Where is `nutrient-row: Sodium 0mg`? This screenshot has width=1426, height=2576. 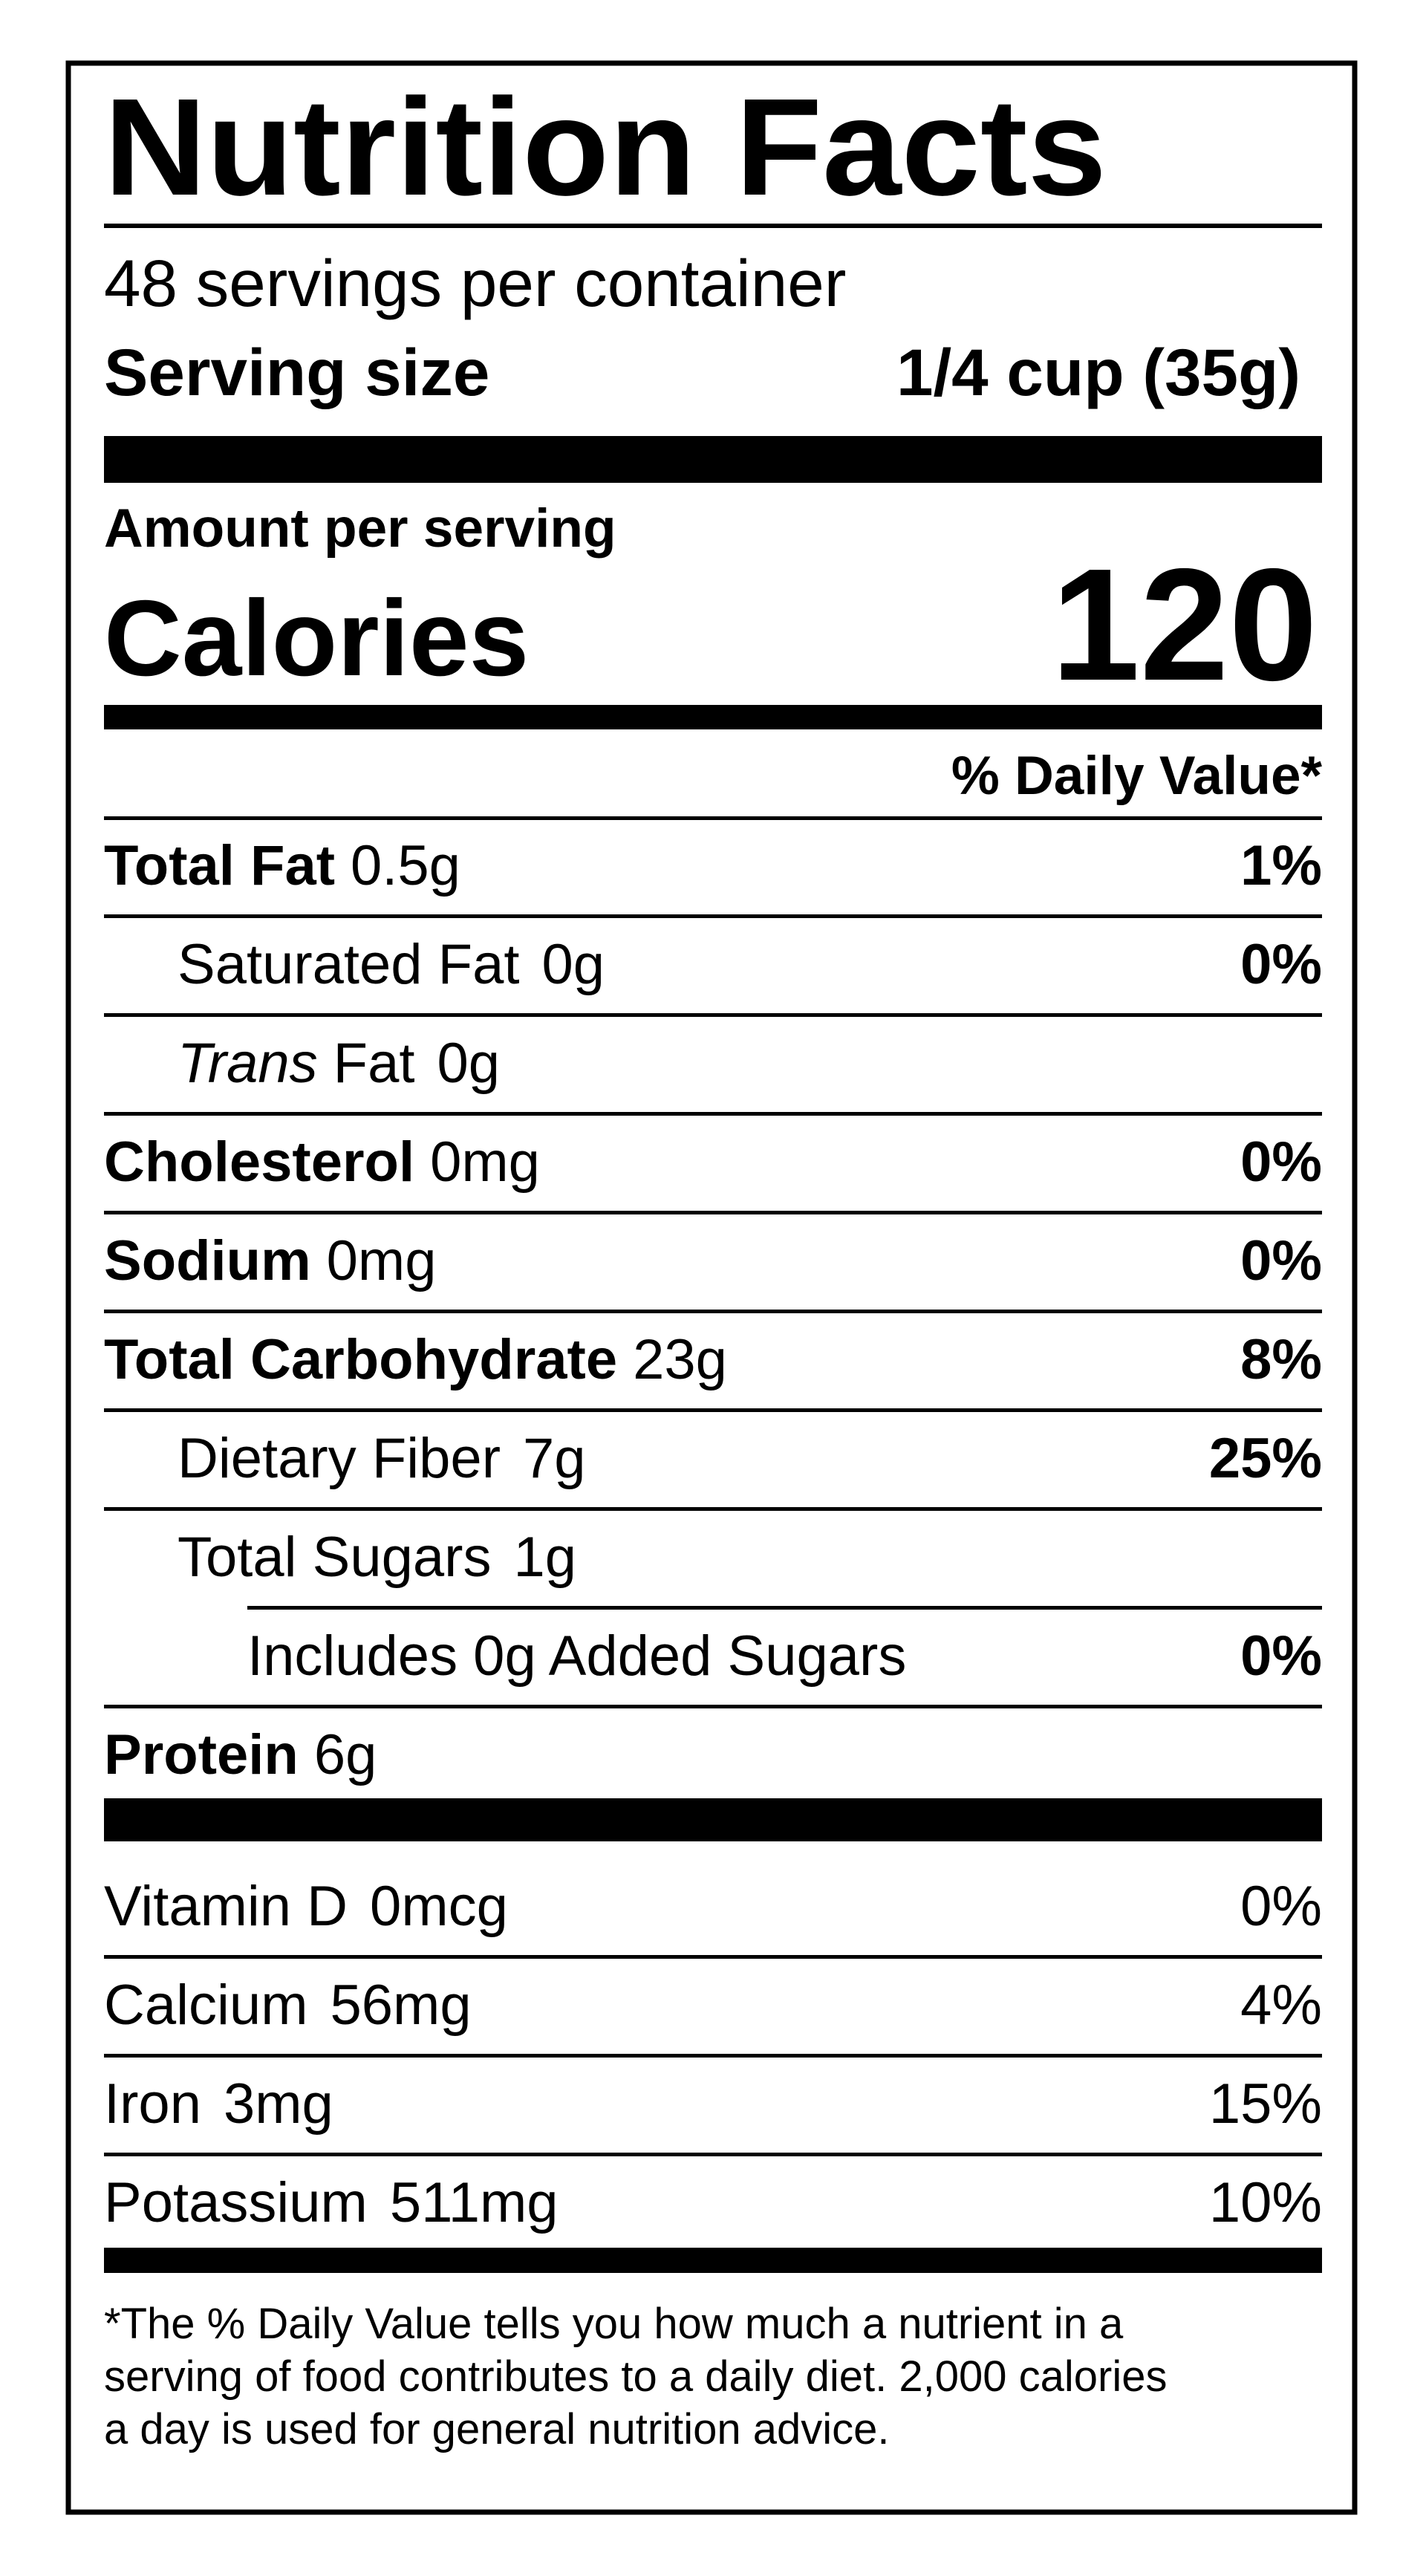
nutrient-row: Sodium 0mg is located at coordinates (270, 1261).